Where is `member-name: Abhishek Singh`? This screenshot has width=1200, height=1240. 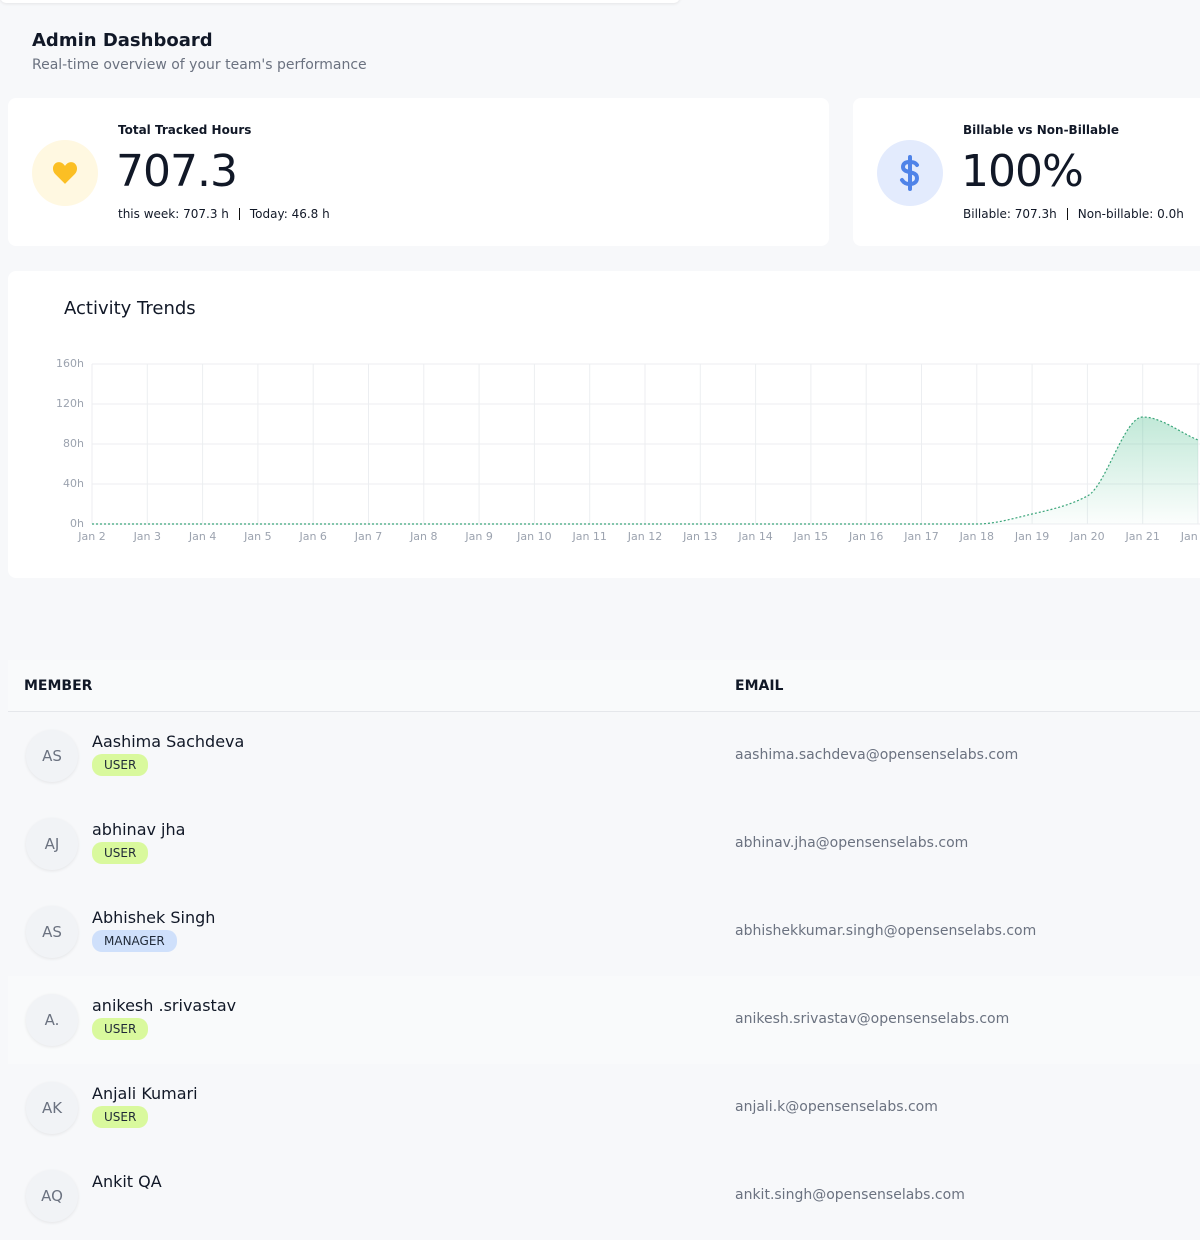 member-name: Abhishek Singh is located at coordinates (154, 917).